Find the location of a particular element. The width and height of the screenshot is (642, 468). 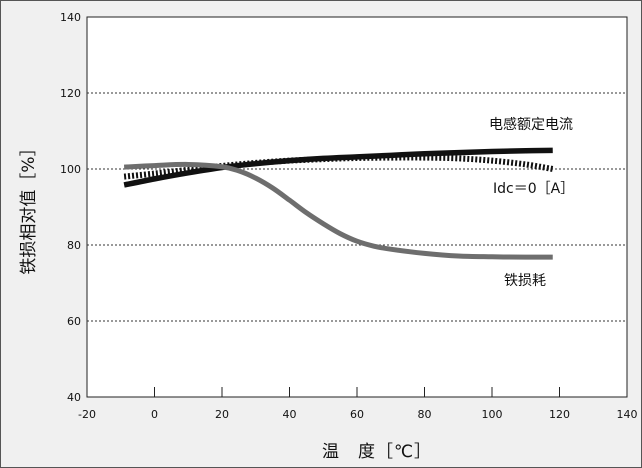

x-tick-label: 80 is located at coordinates (425, 414).